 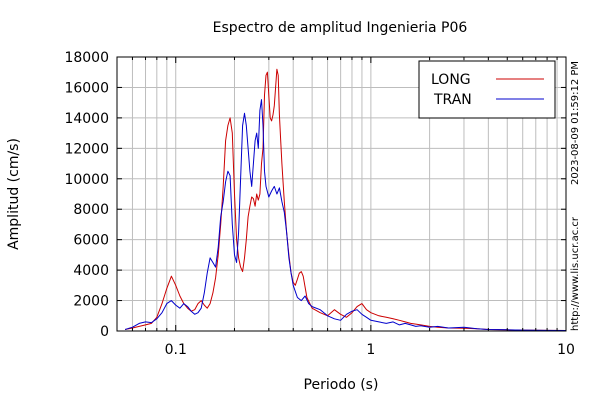 What do you see at coordinates (86, 180) in the screenshot?
I see `y-tick-label: 10000` at bounding box center [86, 180].